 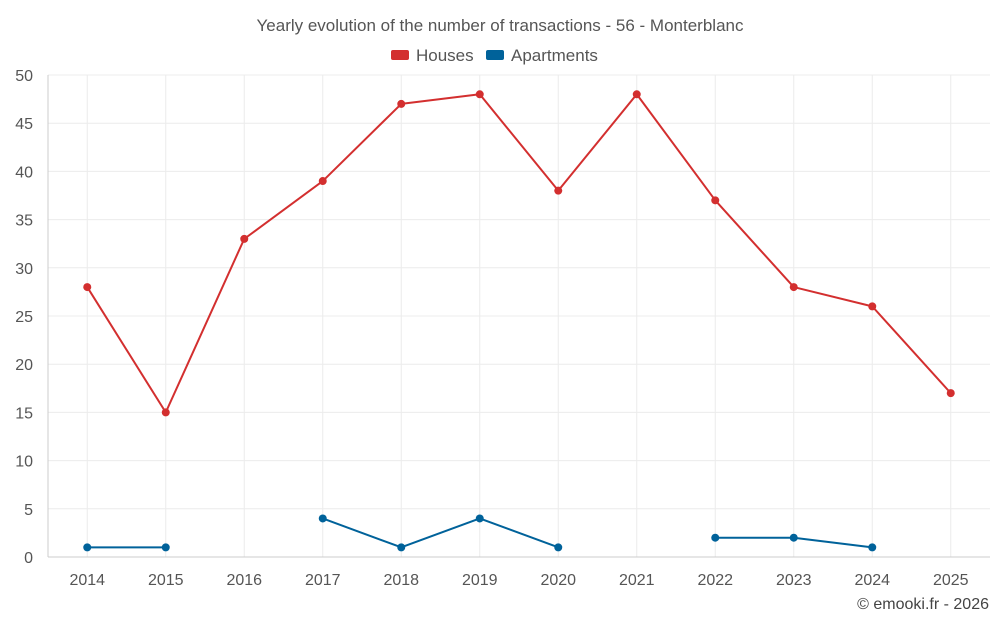 I want to click on y-tick-label: 45, so click(x=24, y=124).